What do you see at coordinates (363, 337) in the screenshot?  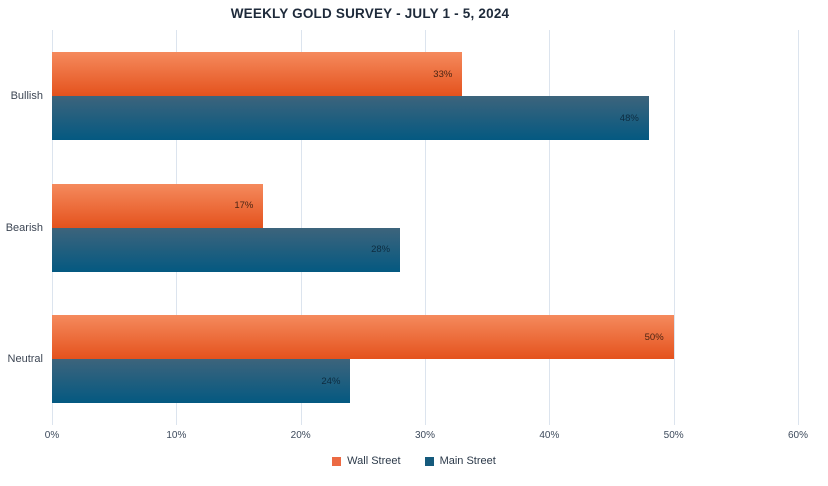 I see `bar-neutral-wall-street: 50%` at bounding box center [363, 337].